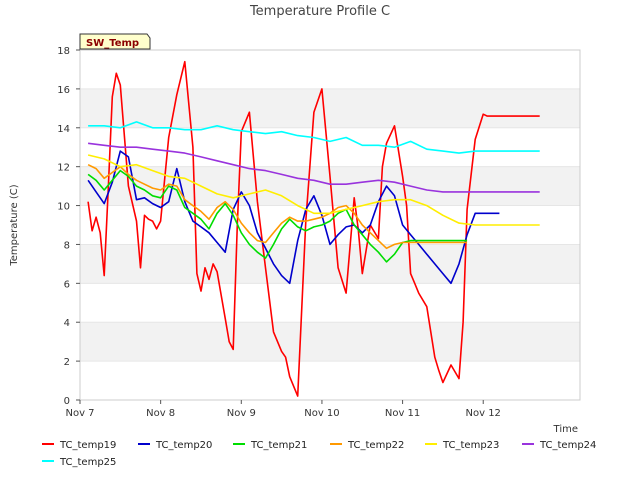 Image resolution: width=640 pixels, height=480 pixels. What do you see at coordinates (278, 445) in the screenshot?
I see `legend-label: TC_temp21` at bounding box center [278, 445].